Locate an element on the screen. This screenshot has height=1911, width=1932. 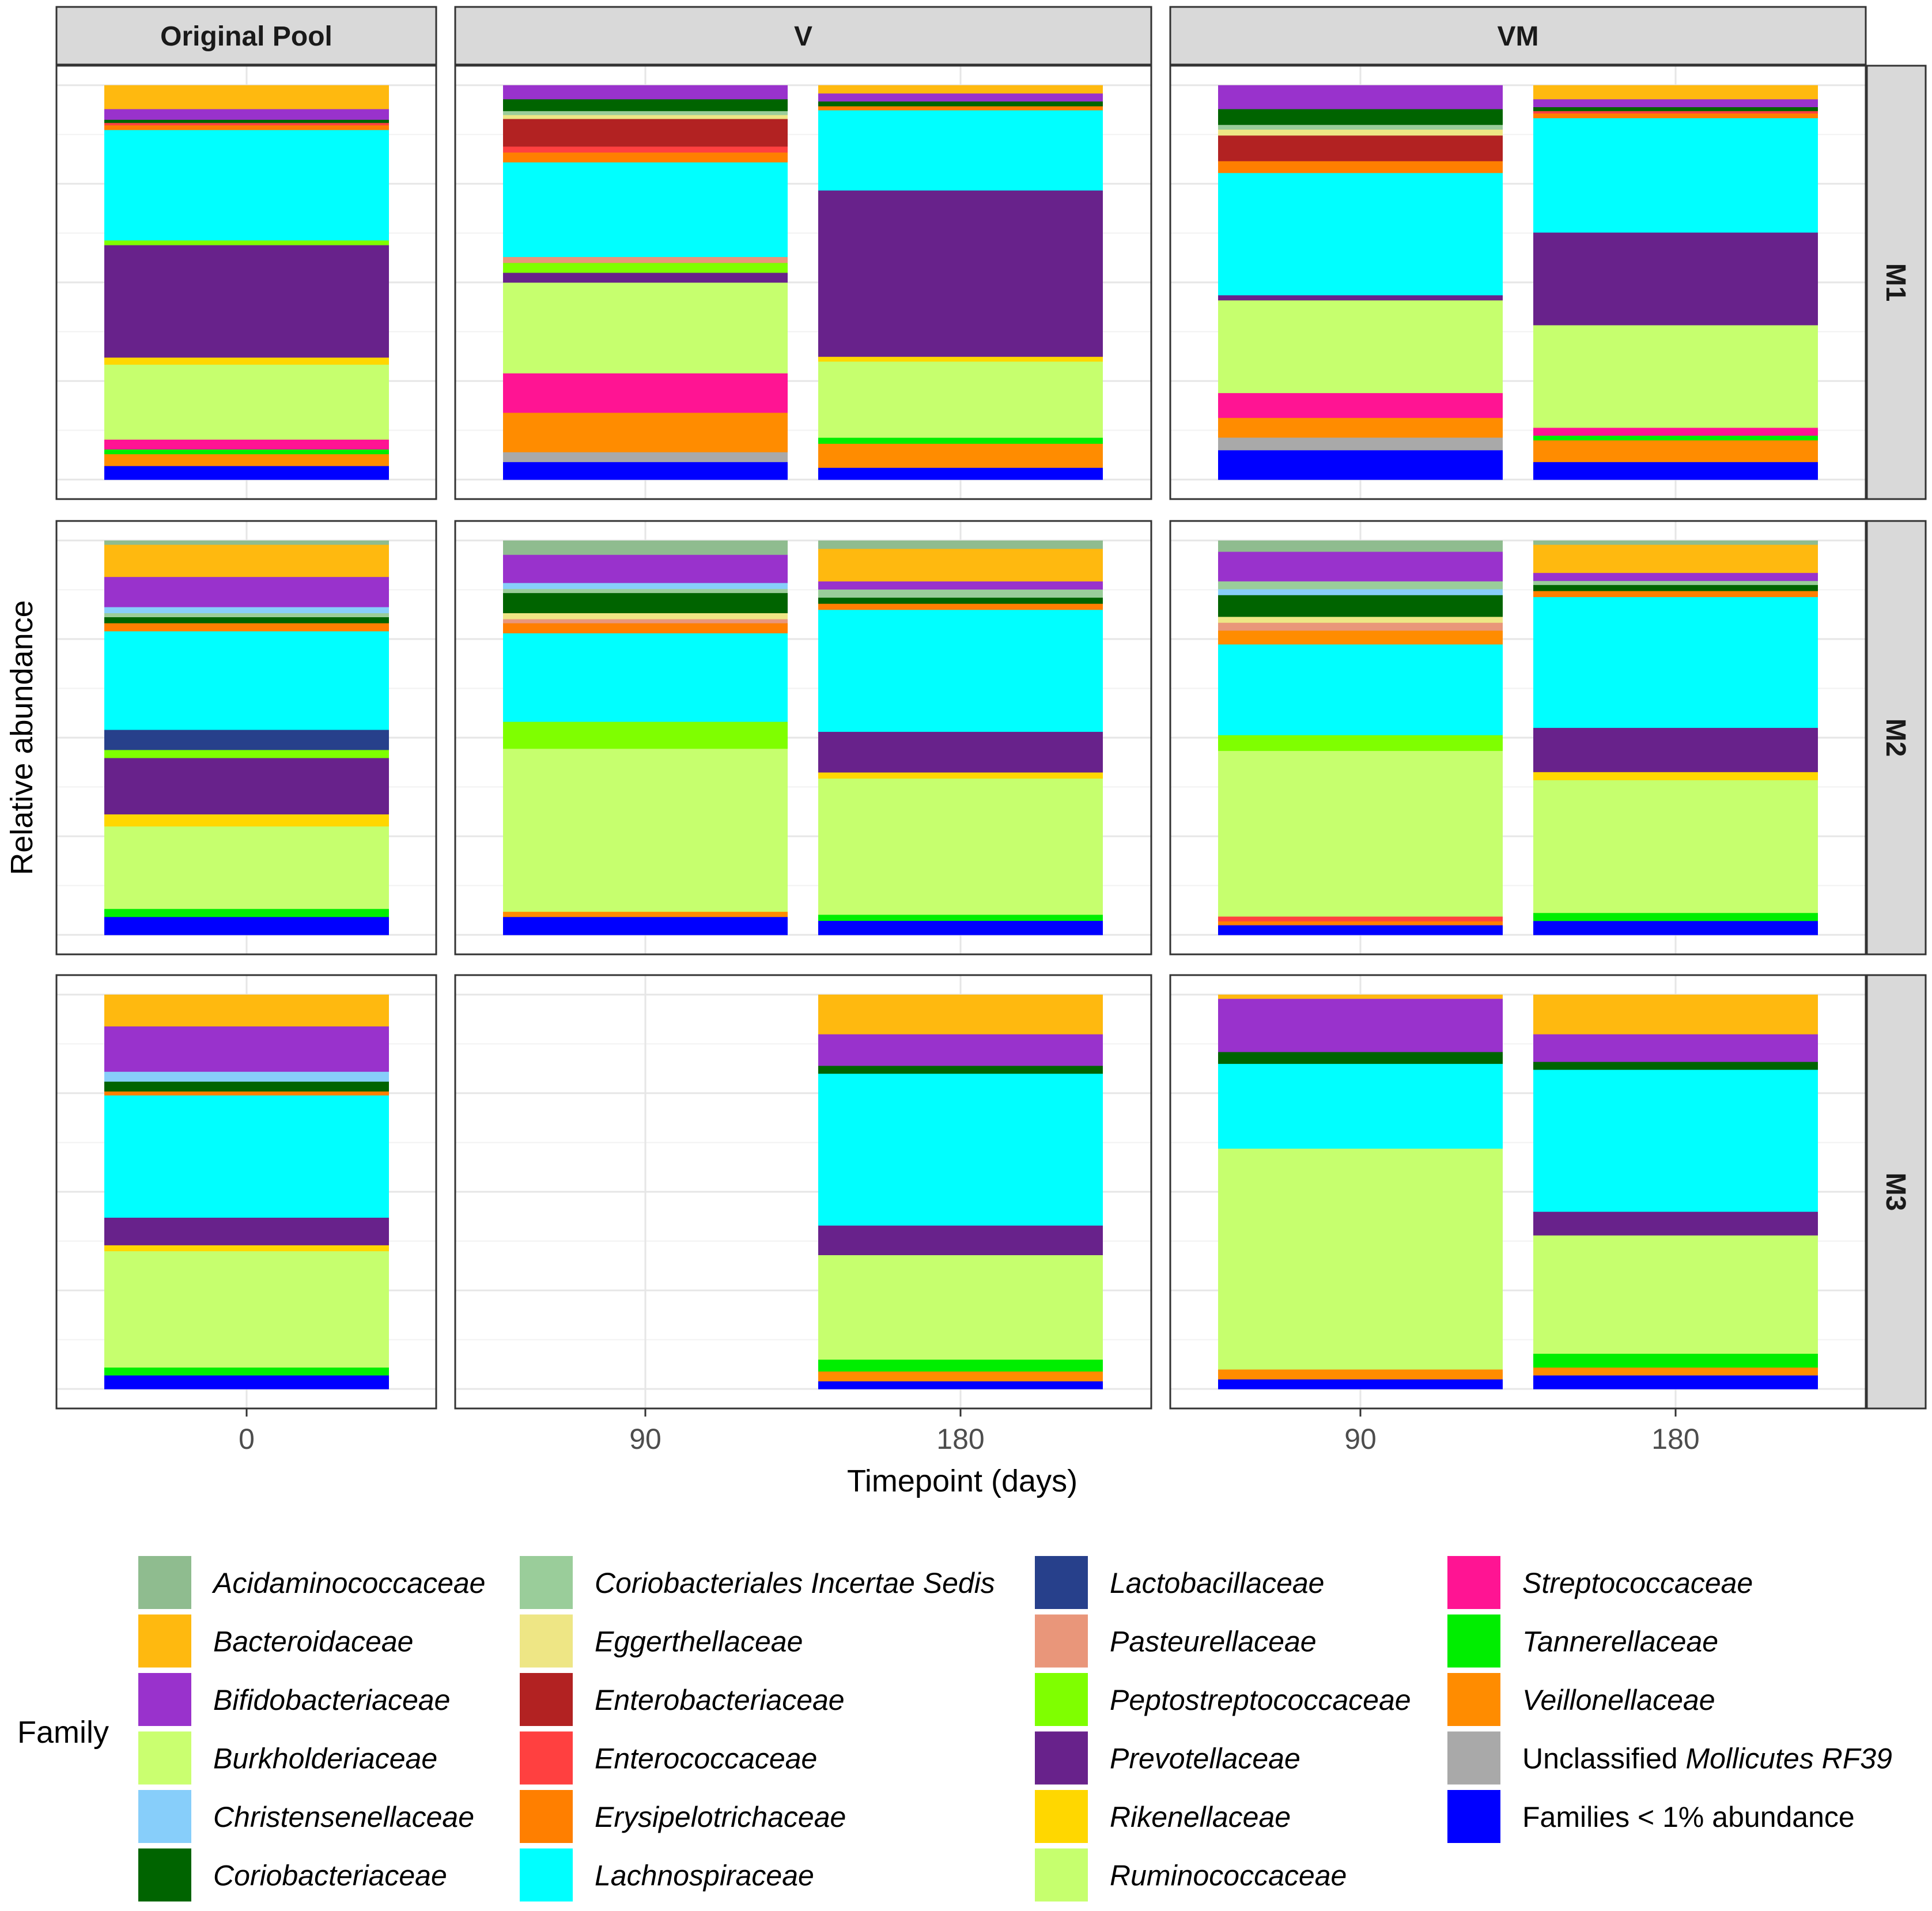
legend-label-pasteurellaceae: Pasteurellaceae is located at coordinates (1213, 1642).